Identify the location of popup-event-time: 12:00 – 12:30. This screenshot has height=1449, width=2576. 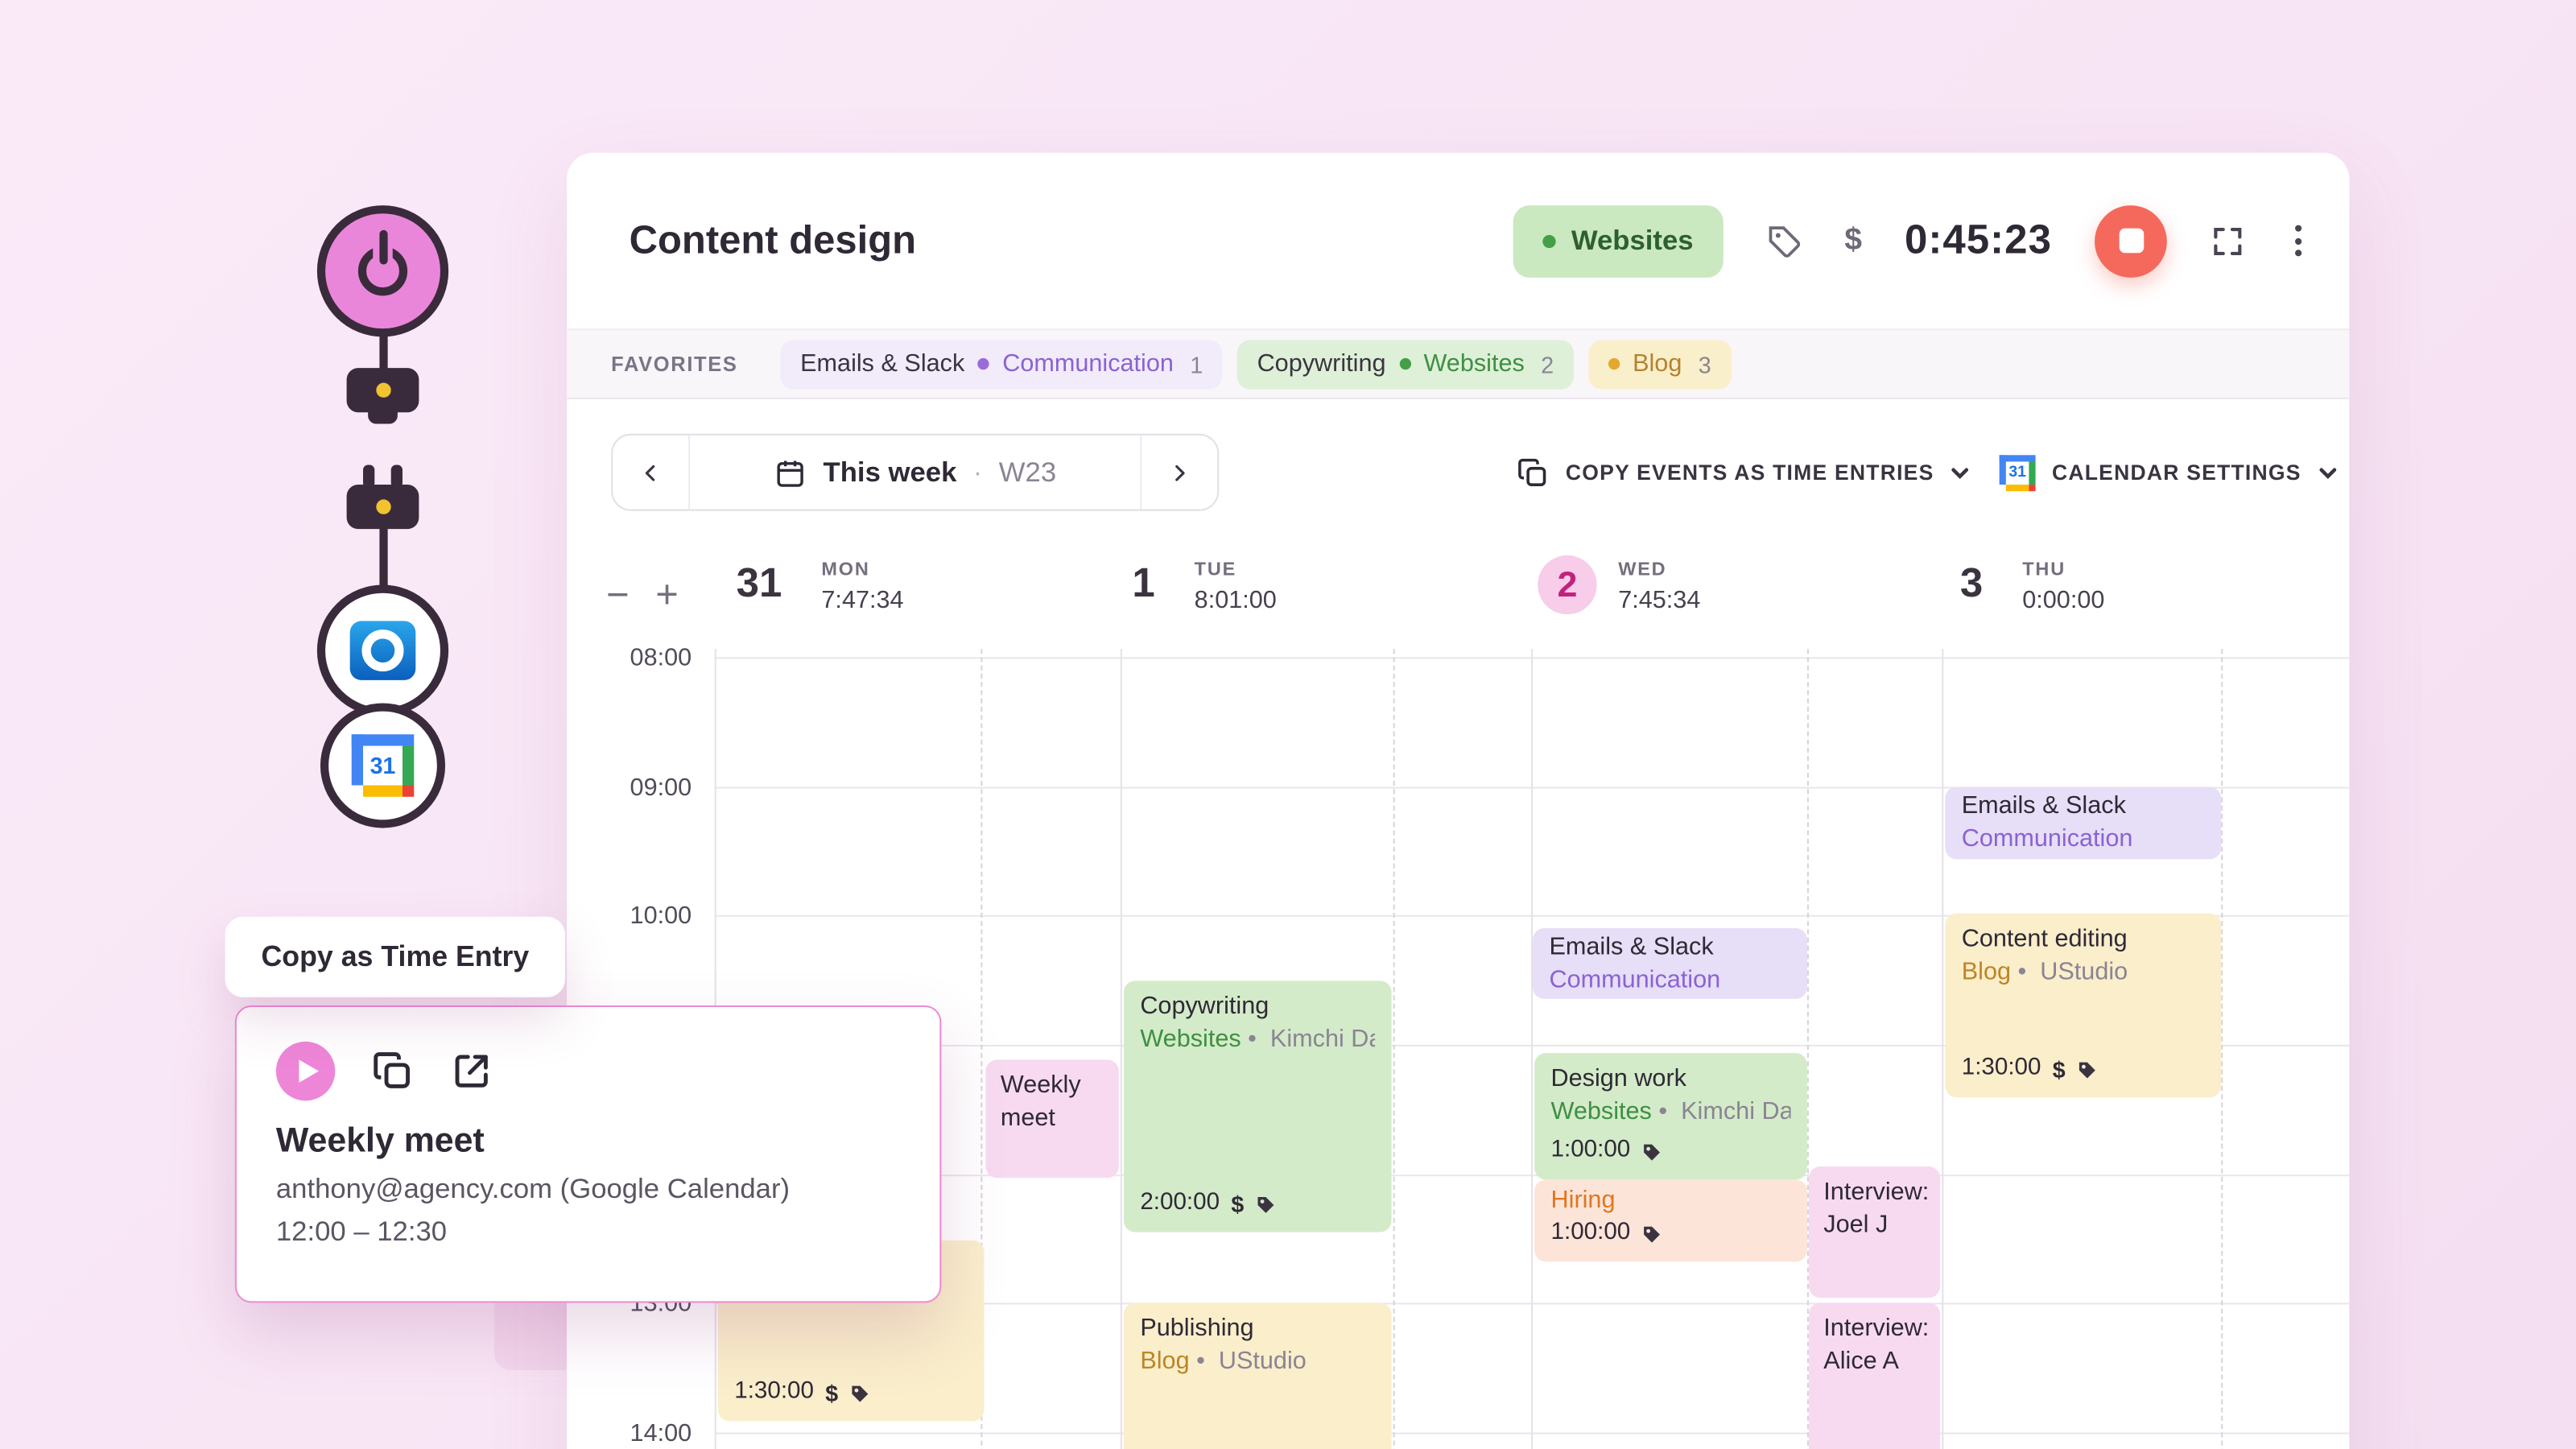
(361, 1231).